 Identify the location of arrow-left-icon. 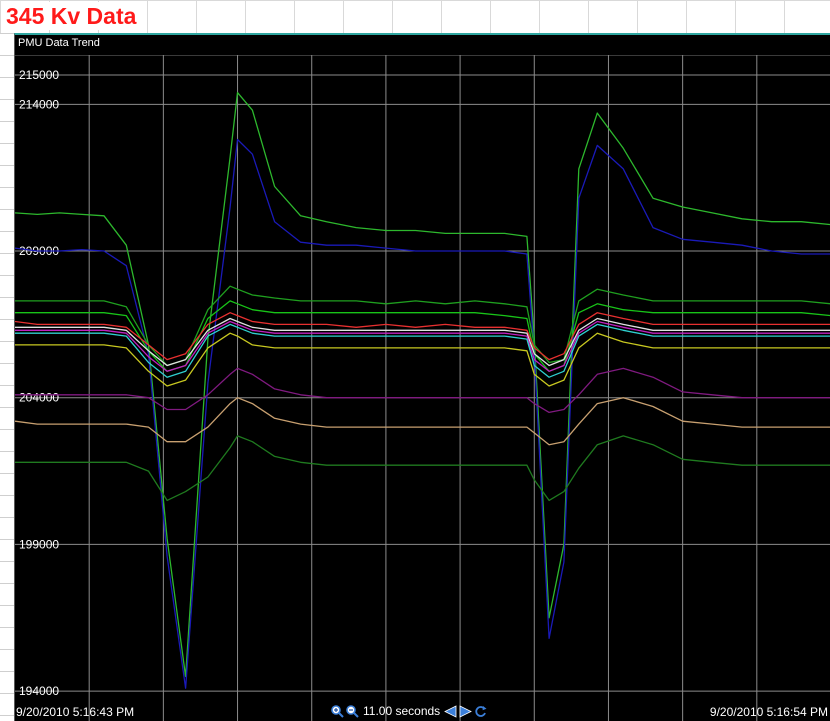
(450, 711).